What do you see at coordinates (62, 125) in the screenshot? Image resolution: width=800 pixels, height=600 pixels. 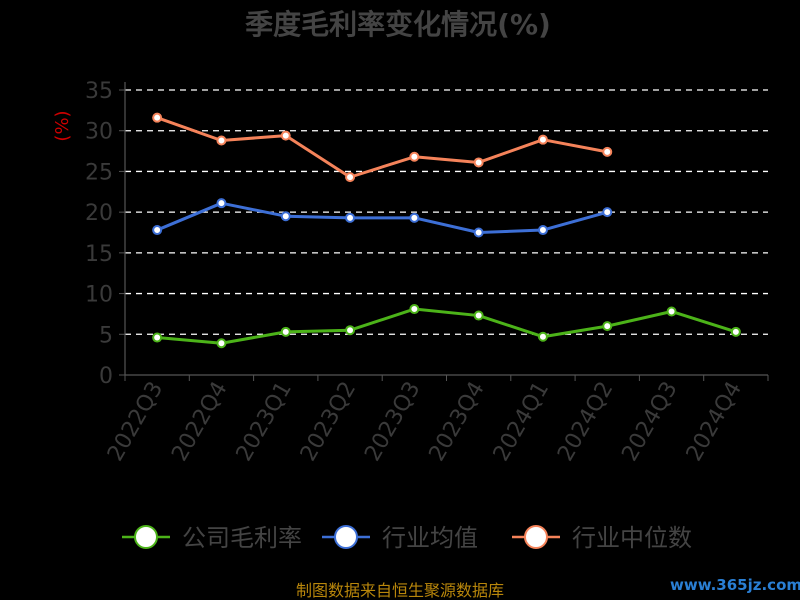 I see `y-axis-label: (%)` at bounding box center [62, 125].